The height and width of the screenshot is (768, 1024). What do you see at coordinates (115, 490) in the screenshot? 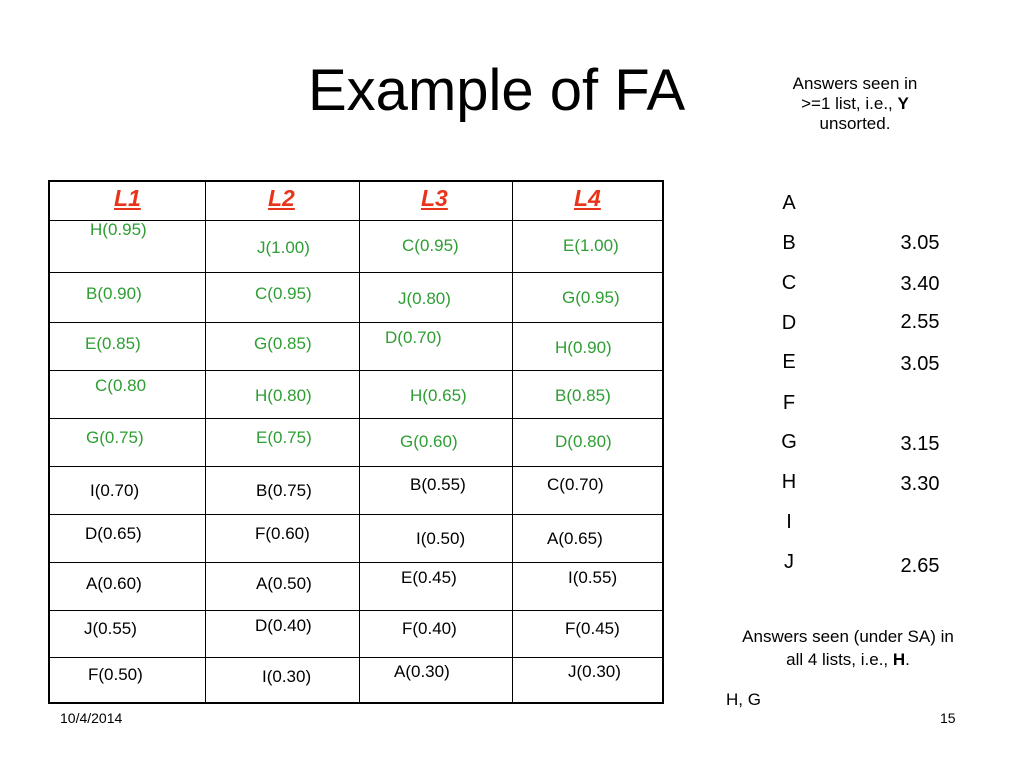
I see `list-cell-l1: I(0.70)` at bounding box center [115, 490].